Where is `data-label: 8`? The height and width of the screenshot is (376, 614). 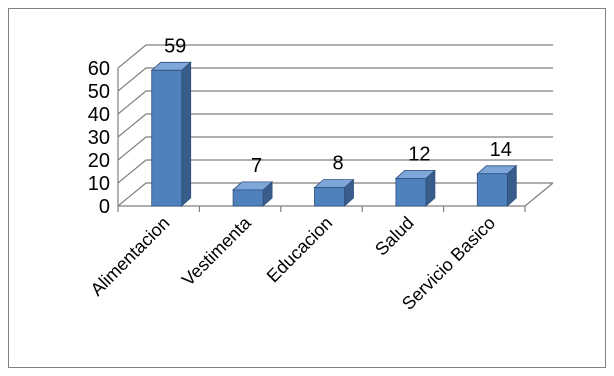 data-label: 8 is located at coordinates (337, 164).